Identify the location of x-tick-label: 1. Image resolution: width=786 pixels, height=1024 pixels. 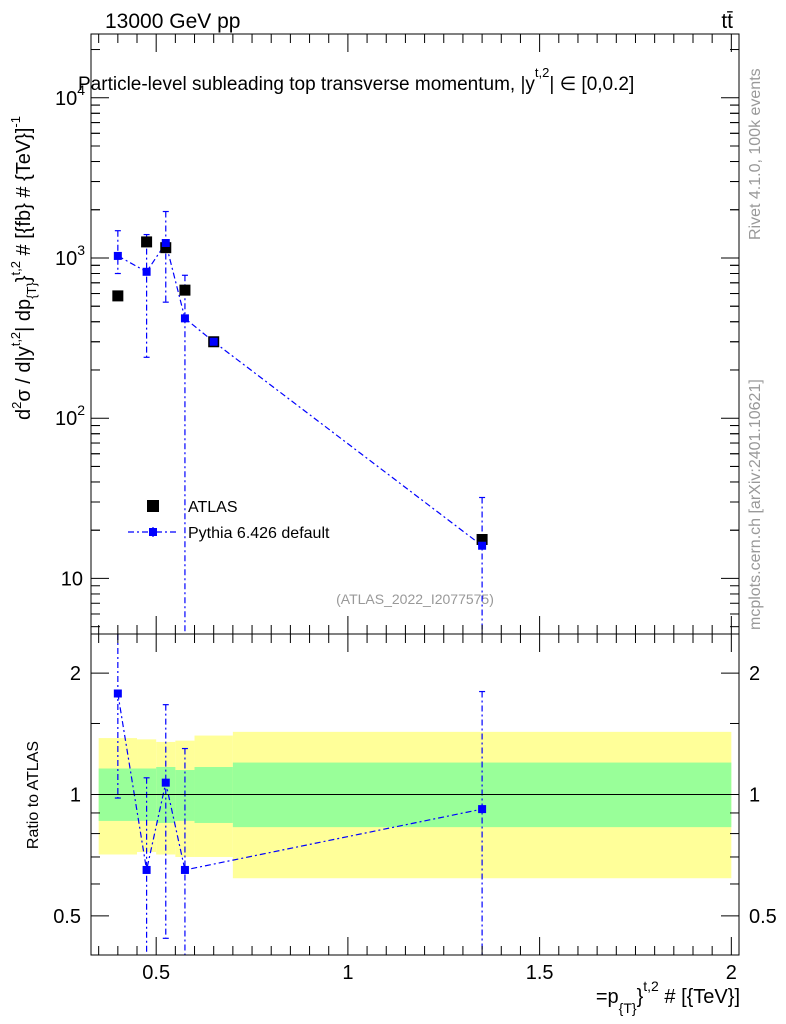
(347, 973).